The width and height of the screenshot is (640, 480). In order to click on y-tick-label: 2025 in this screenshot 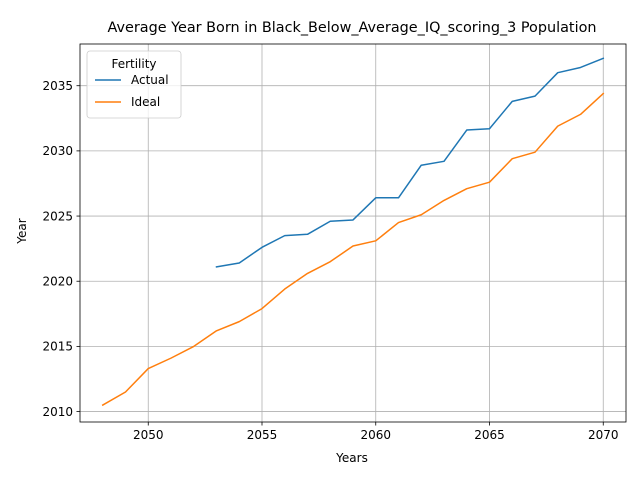, I will do `click(57, 216)`.